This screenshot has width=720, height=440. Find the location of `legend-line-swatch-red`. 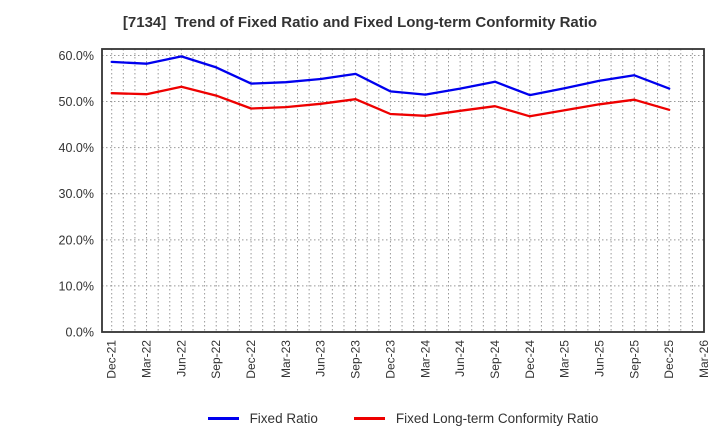

legend-line-swatch-red is located at coordinates (369, 418).